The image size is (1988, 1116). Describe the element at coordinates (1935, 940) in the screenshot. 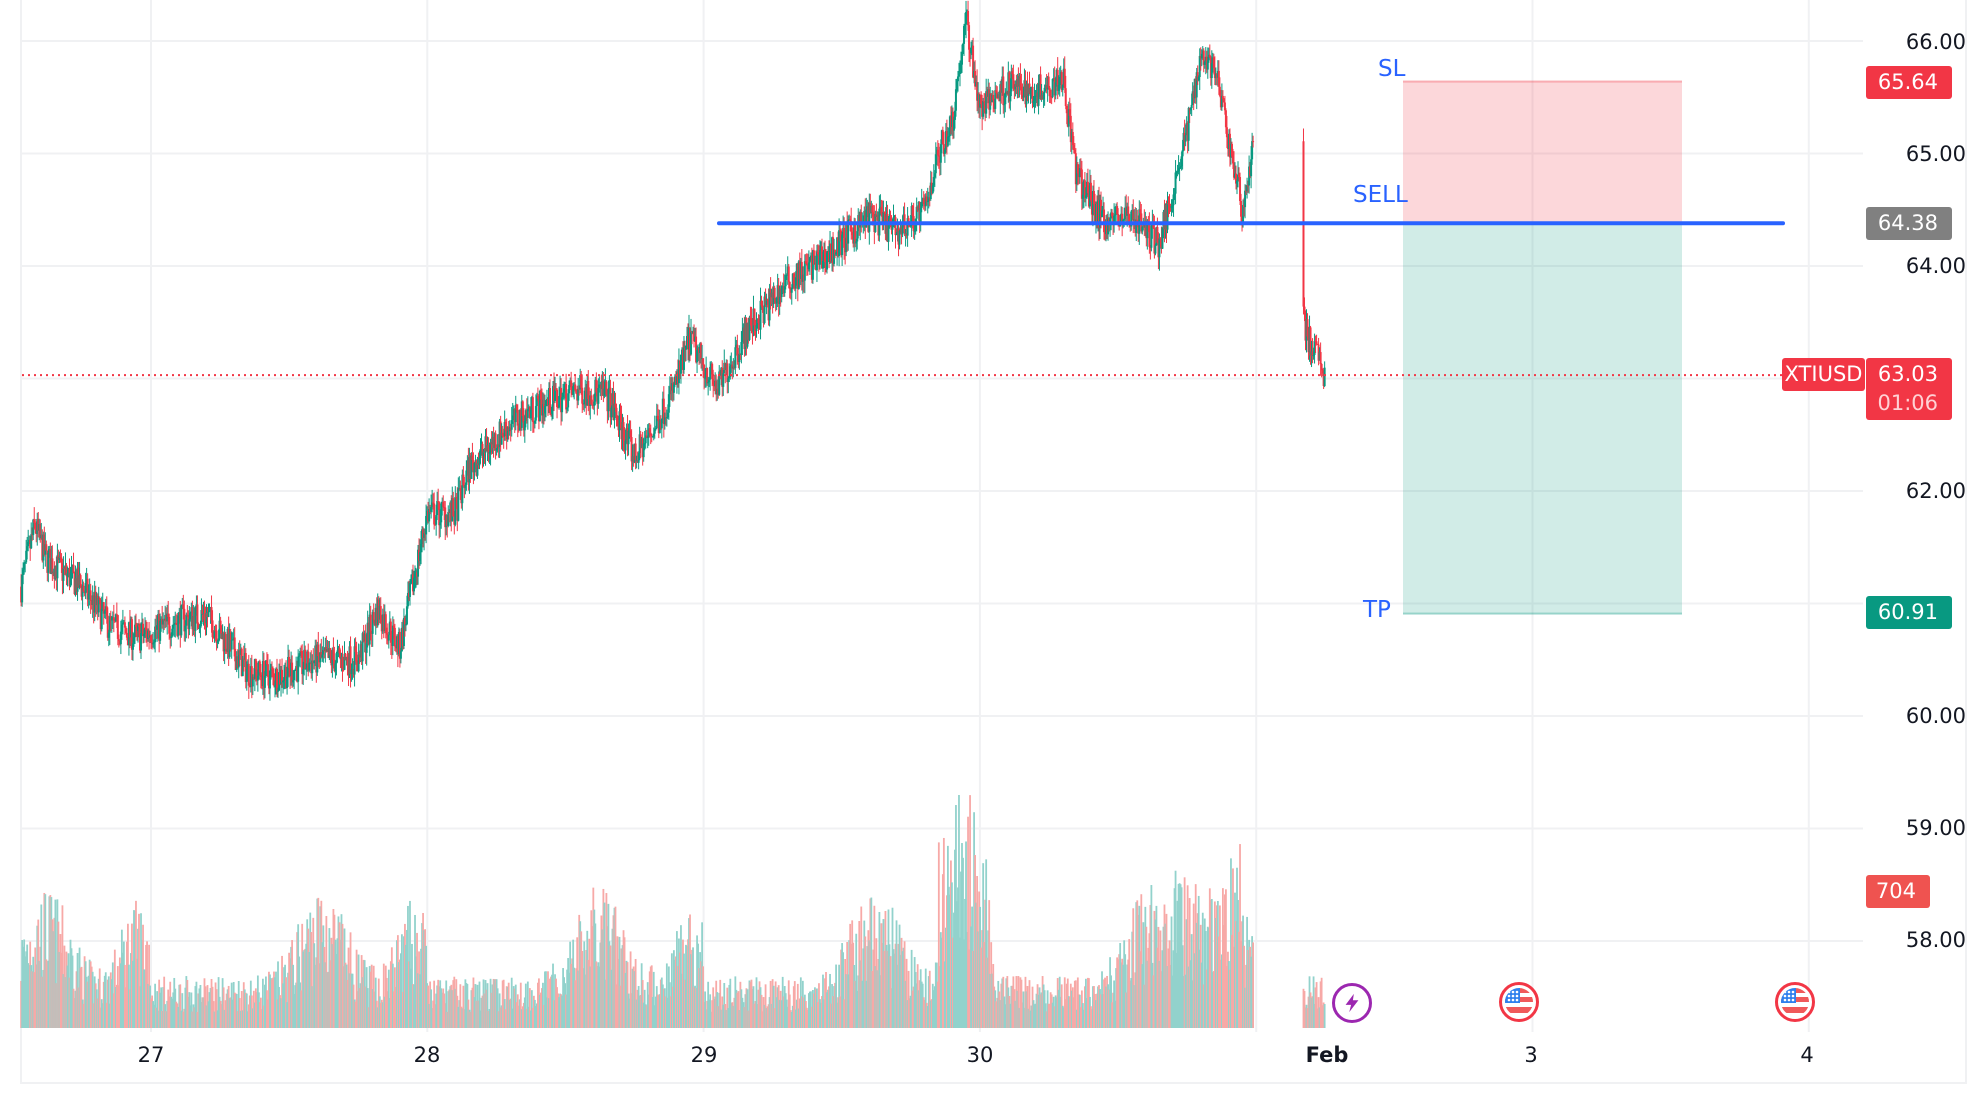

I see `price-tick: 58.00` at that location.